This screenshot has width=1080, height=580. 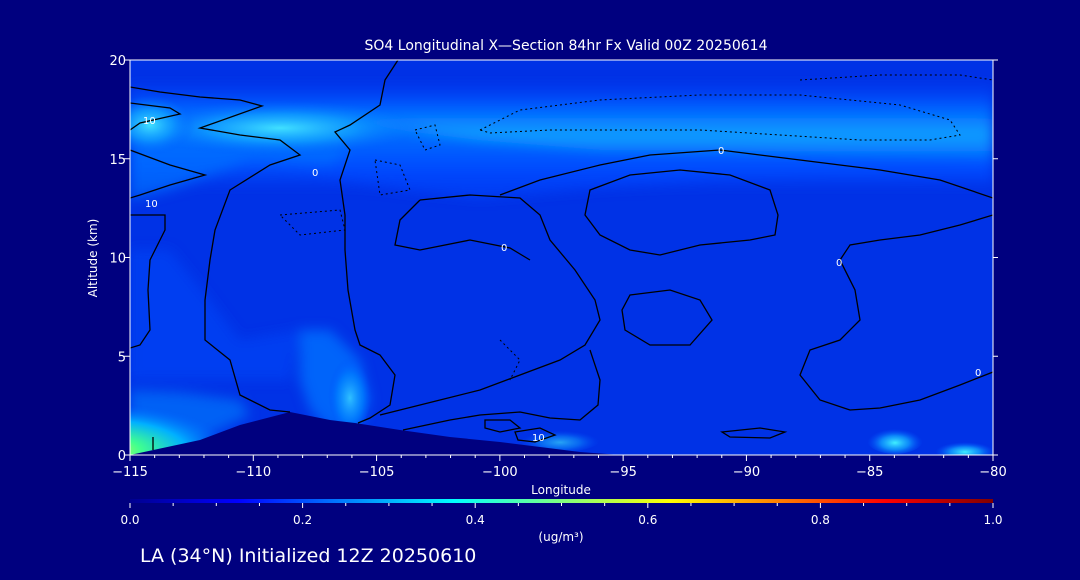 I want to click on colorbar-unit-label: (ug/m³), so click(x=560, y=537).